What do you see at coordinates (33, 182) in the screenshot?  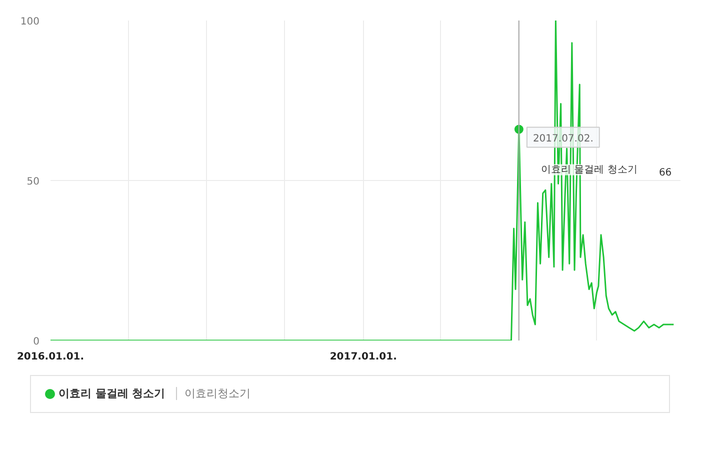 I see `y-tick-label: 50` at bounding box center [33, 182].